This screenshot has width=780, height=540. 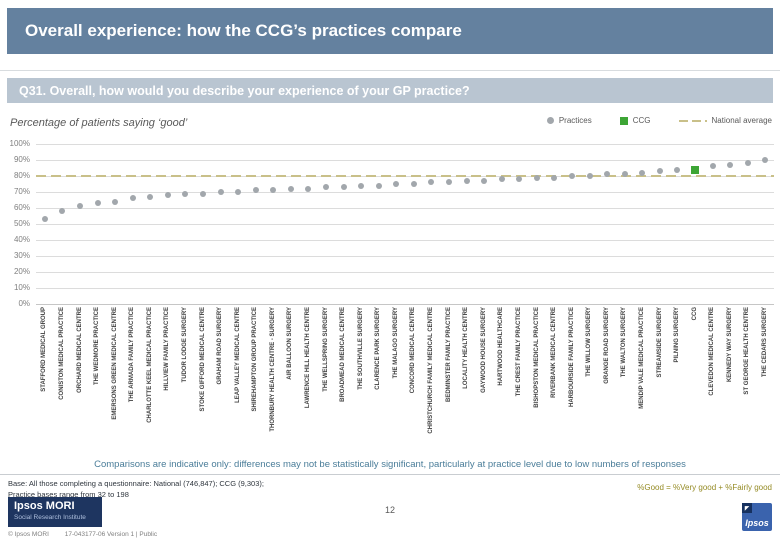 What do you see at coordinates (606, 345) in the screenshot?
I see `x-axis-label: GRANGE ROAD SURGERY` at bounding box center [606, 345].